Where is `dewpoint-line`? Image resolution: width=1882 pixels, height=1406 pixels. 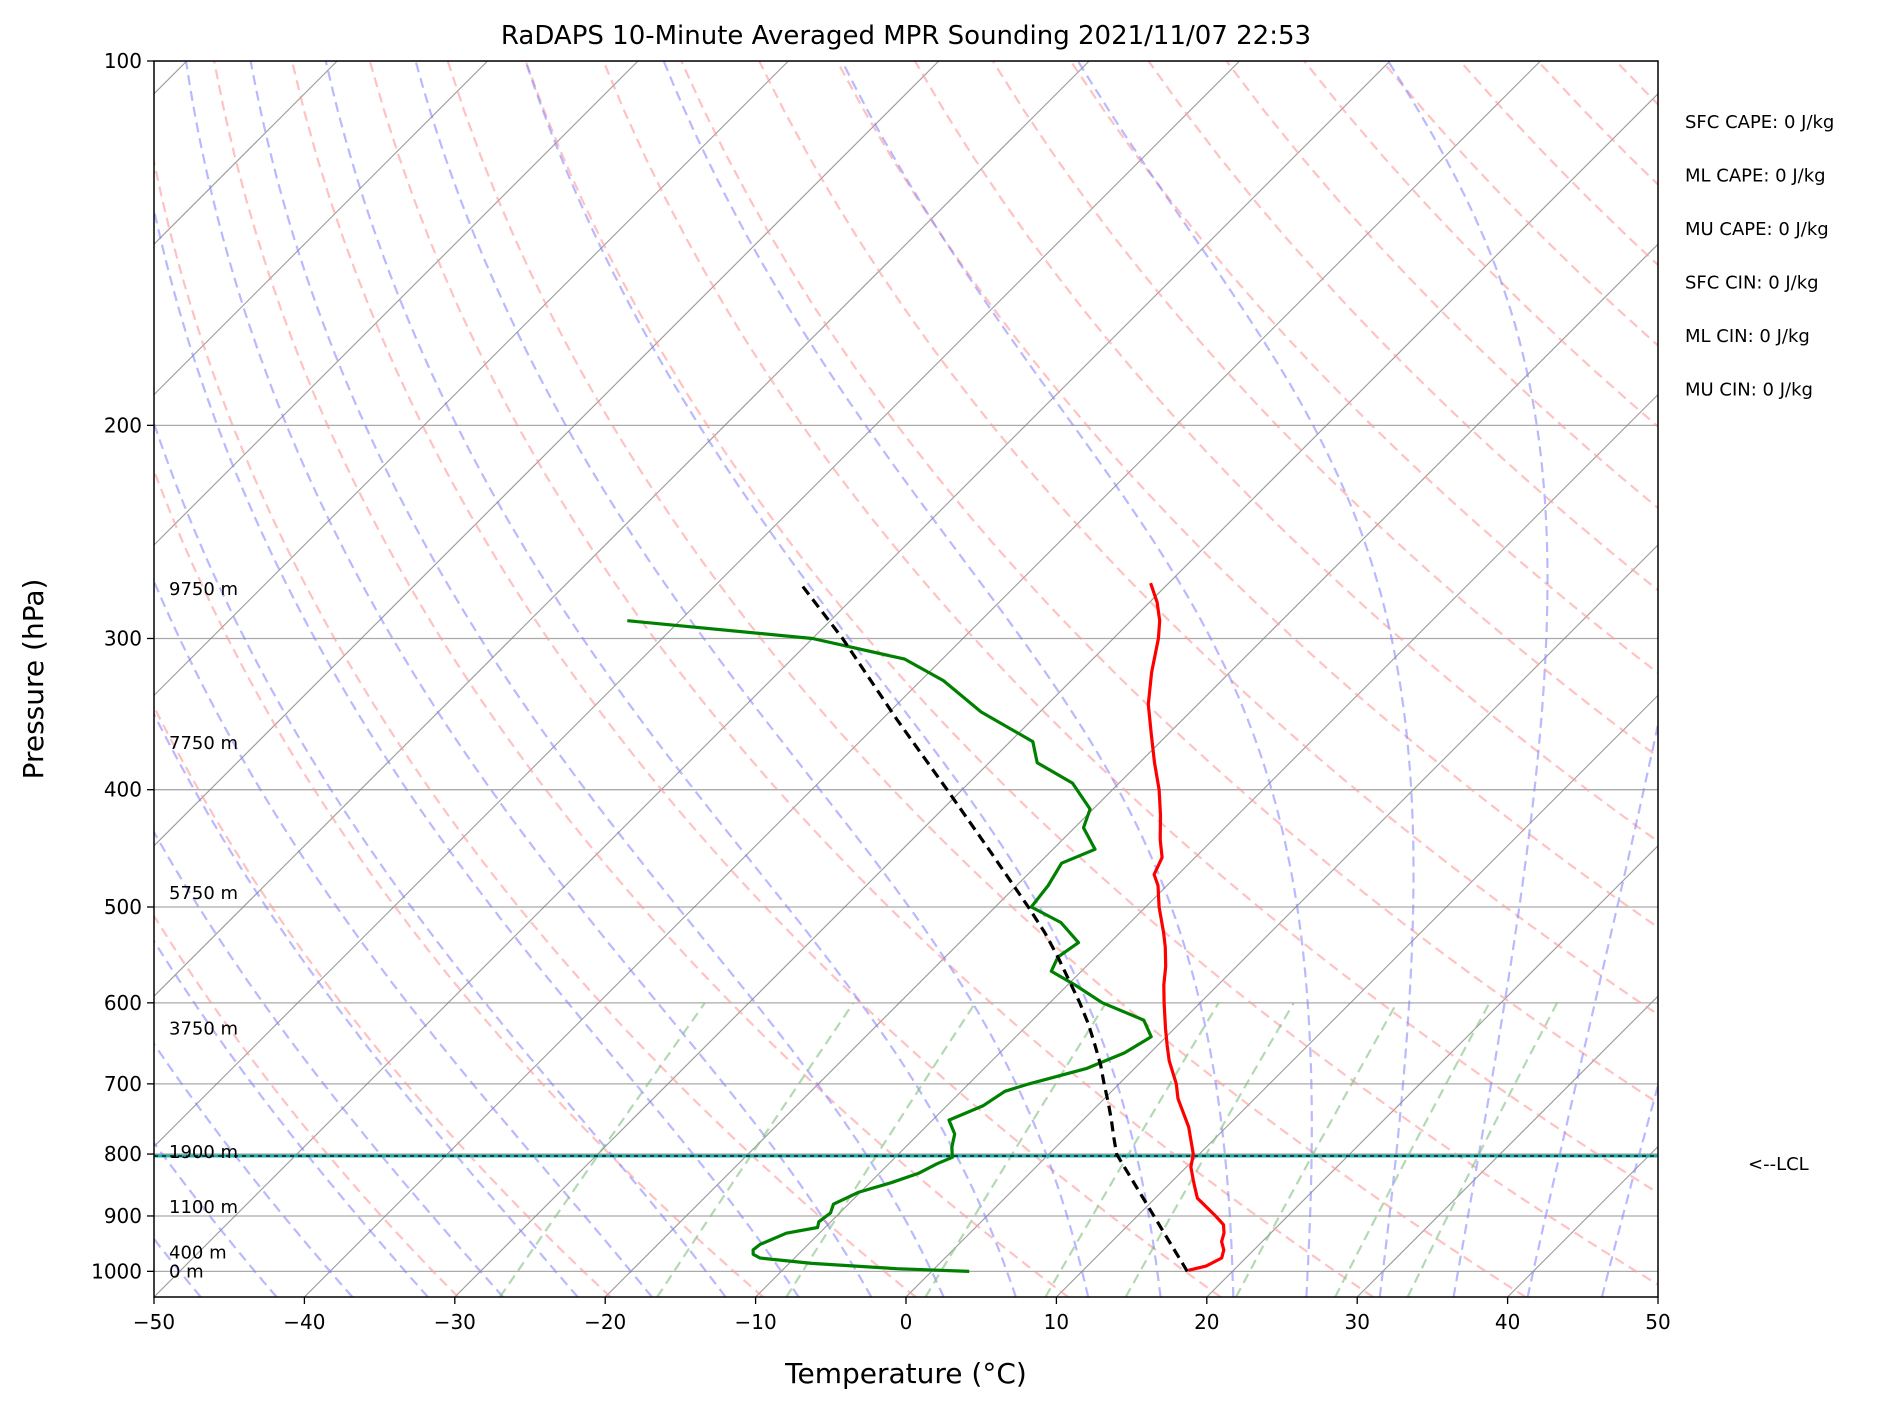
dewpoint-line is located at coordinates (890, 946).